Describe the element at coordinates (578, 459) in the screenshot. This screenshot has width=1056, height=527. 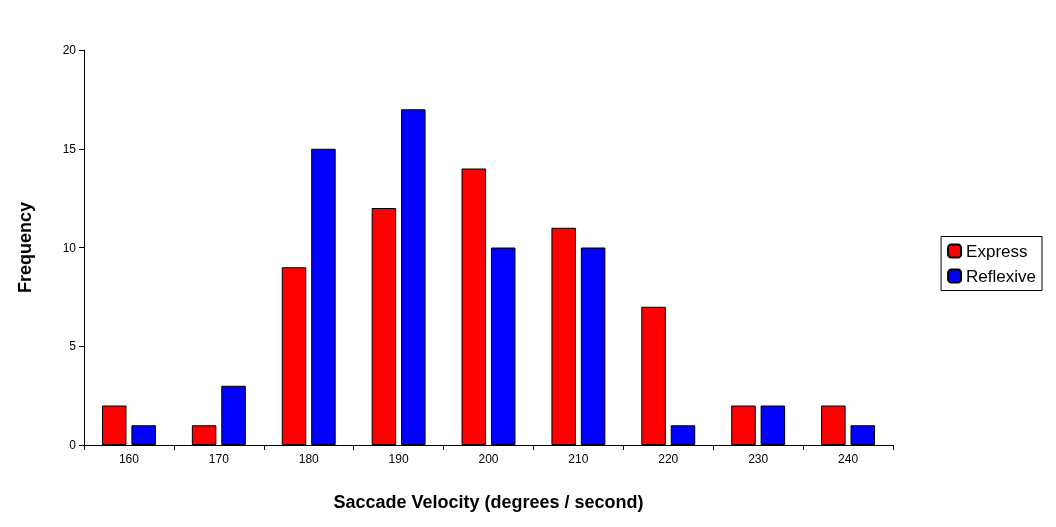
I see `x-tick-label: 210` at that location.